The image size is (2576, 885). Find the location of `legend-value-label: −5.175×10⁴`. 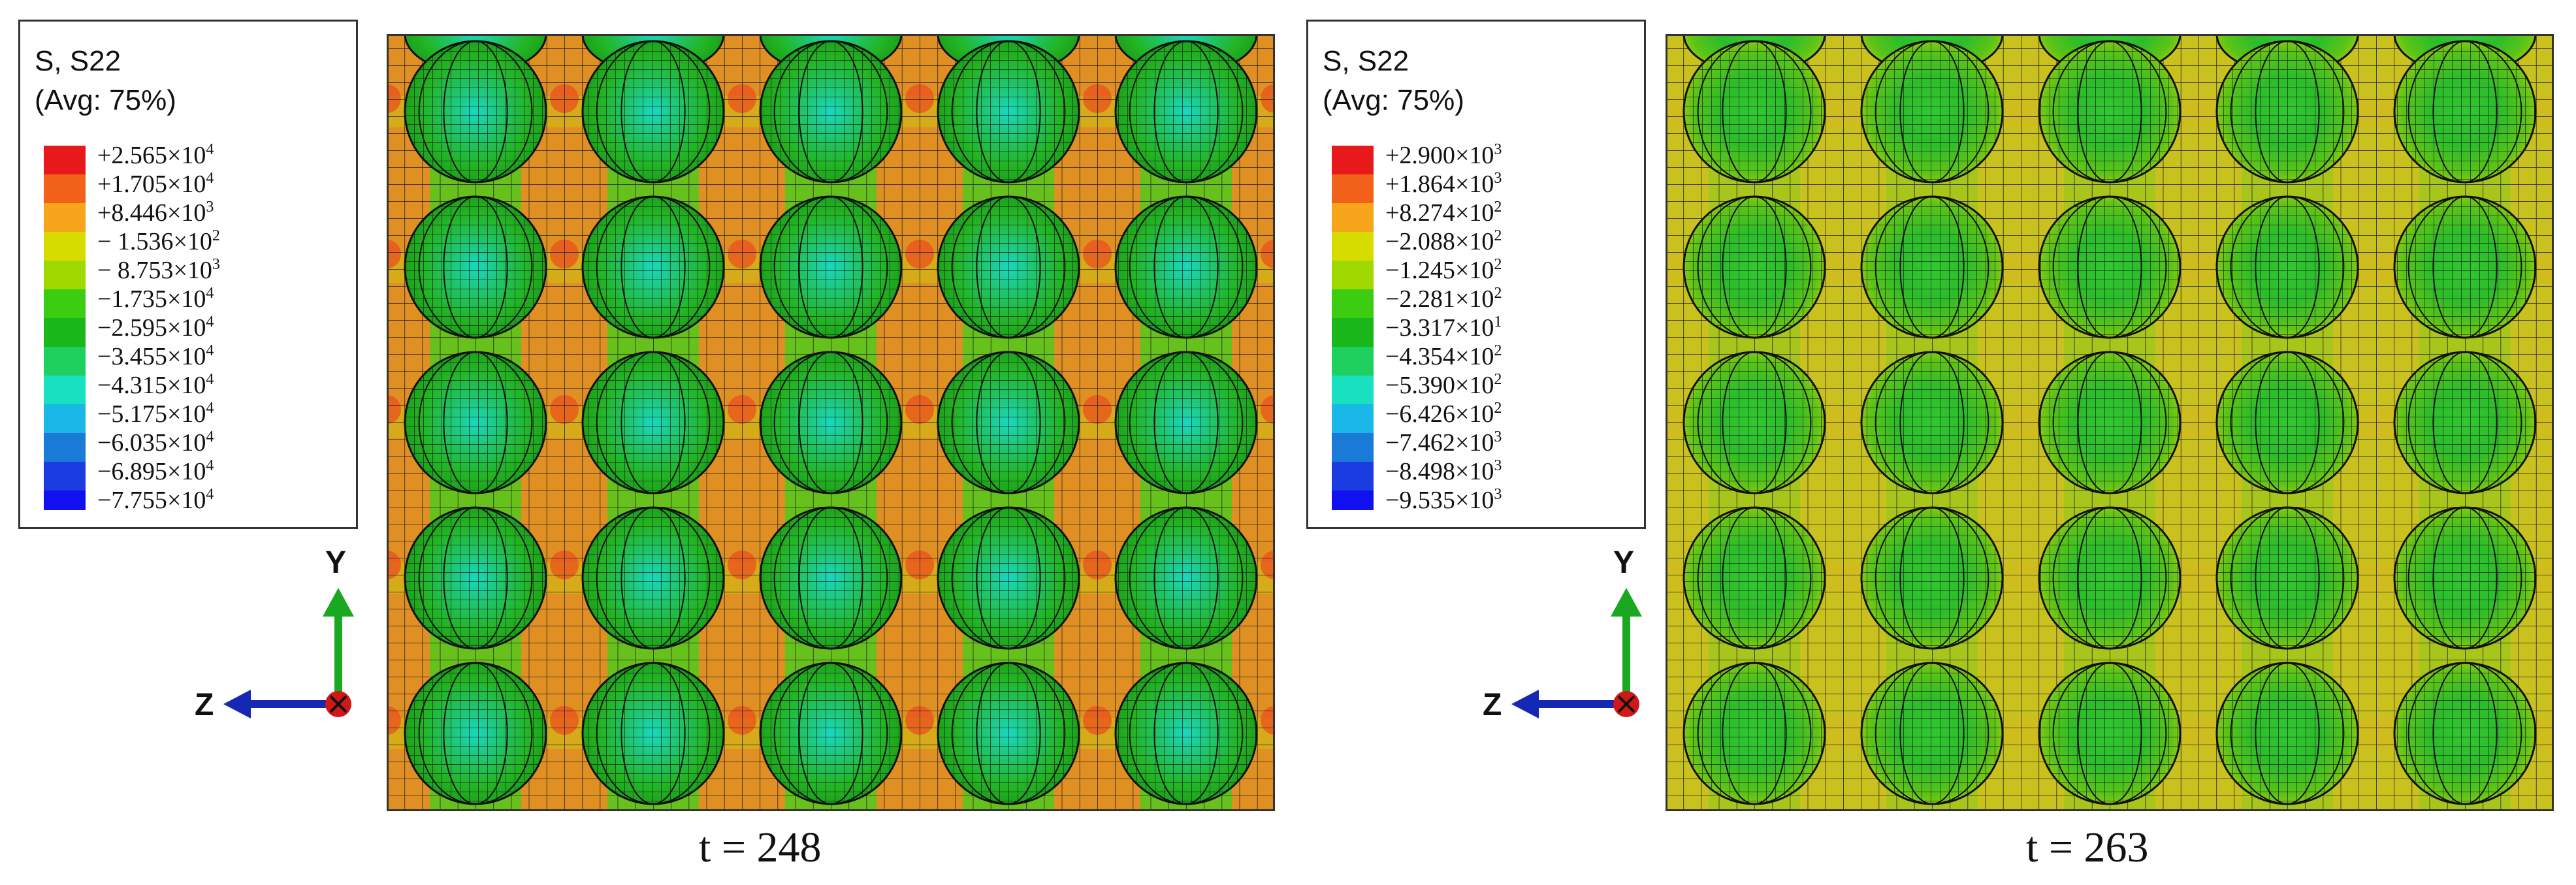

legend-value-label: −5.175×10⁴ is located at coordinates (155, 414).